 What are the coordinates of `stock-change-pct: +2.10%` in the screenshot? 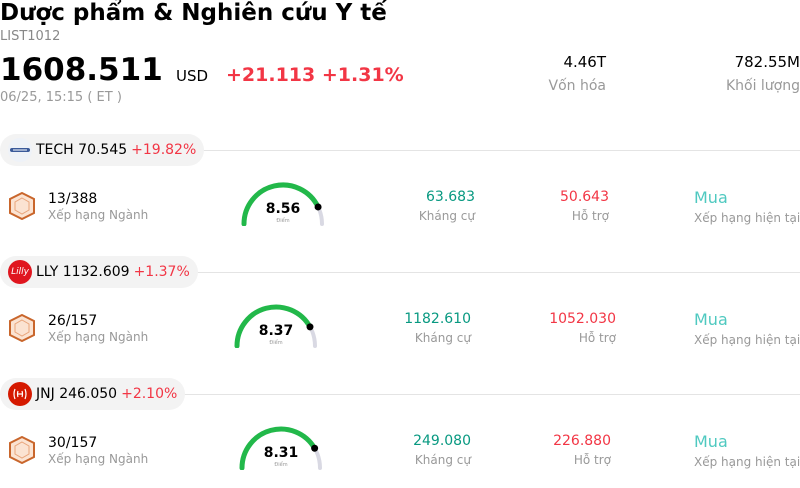 It's located at (149, 394).